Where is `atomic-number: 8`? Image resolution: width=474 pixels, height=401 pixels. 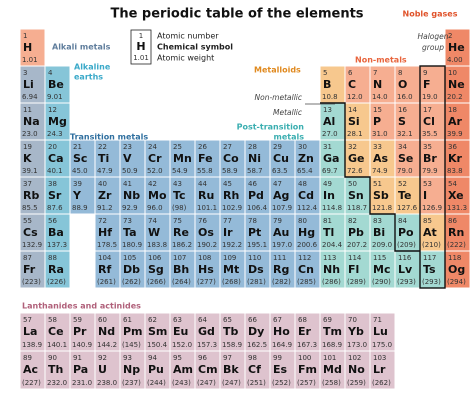
atomic-number: 8 is located at coordinates (400, 73).